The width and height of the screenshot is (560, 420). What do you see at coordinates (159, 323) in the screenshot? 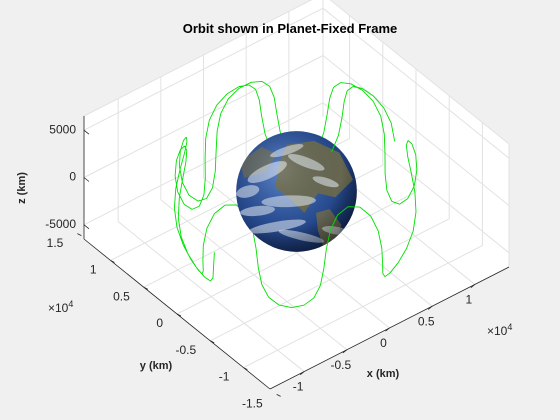
I see `y-tick-label: 0` at bounding box center [159, 323].